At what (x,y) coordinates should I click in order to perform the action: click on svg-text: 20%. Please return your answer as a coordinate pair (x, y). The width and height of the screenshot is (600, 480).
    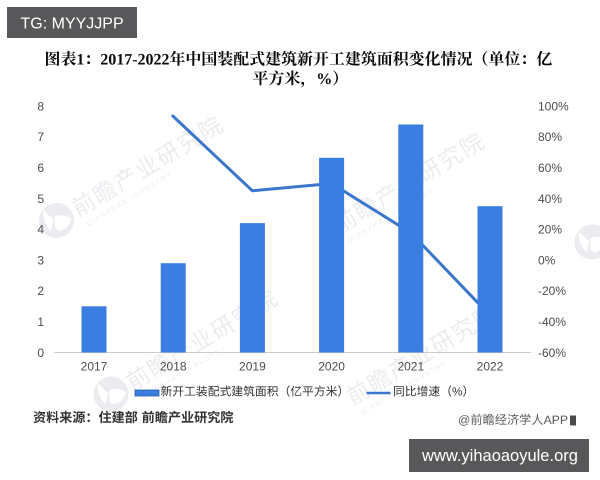
    Looking at the image, I should click on (550, 230).